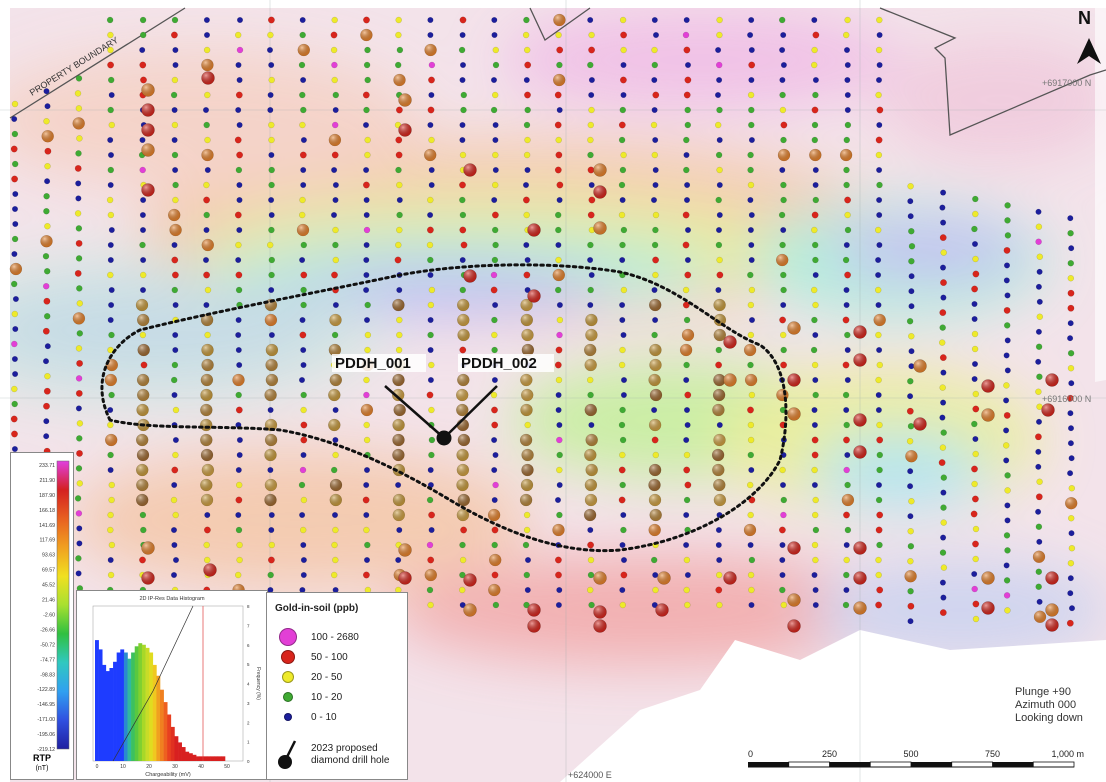  Describe the element at coordinates (768, 764) in the screenshot. I see `scale-segment` at that location.